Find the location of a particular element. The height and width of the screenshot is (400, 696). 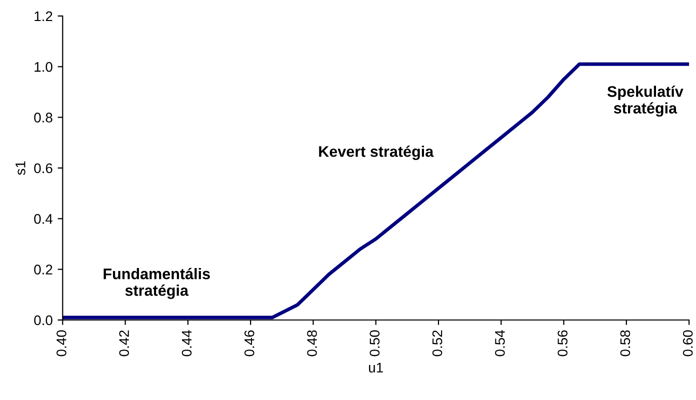

x-tick-label: 0.52 is located at coordinates (437, 343).